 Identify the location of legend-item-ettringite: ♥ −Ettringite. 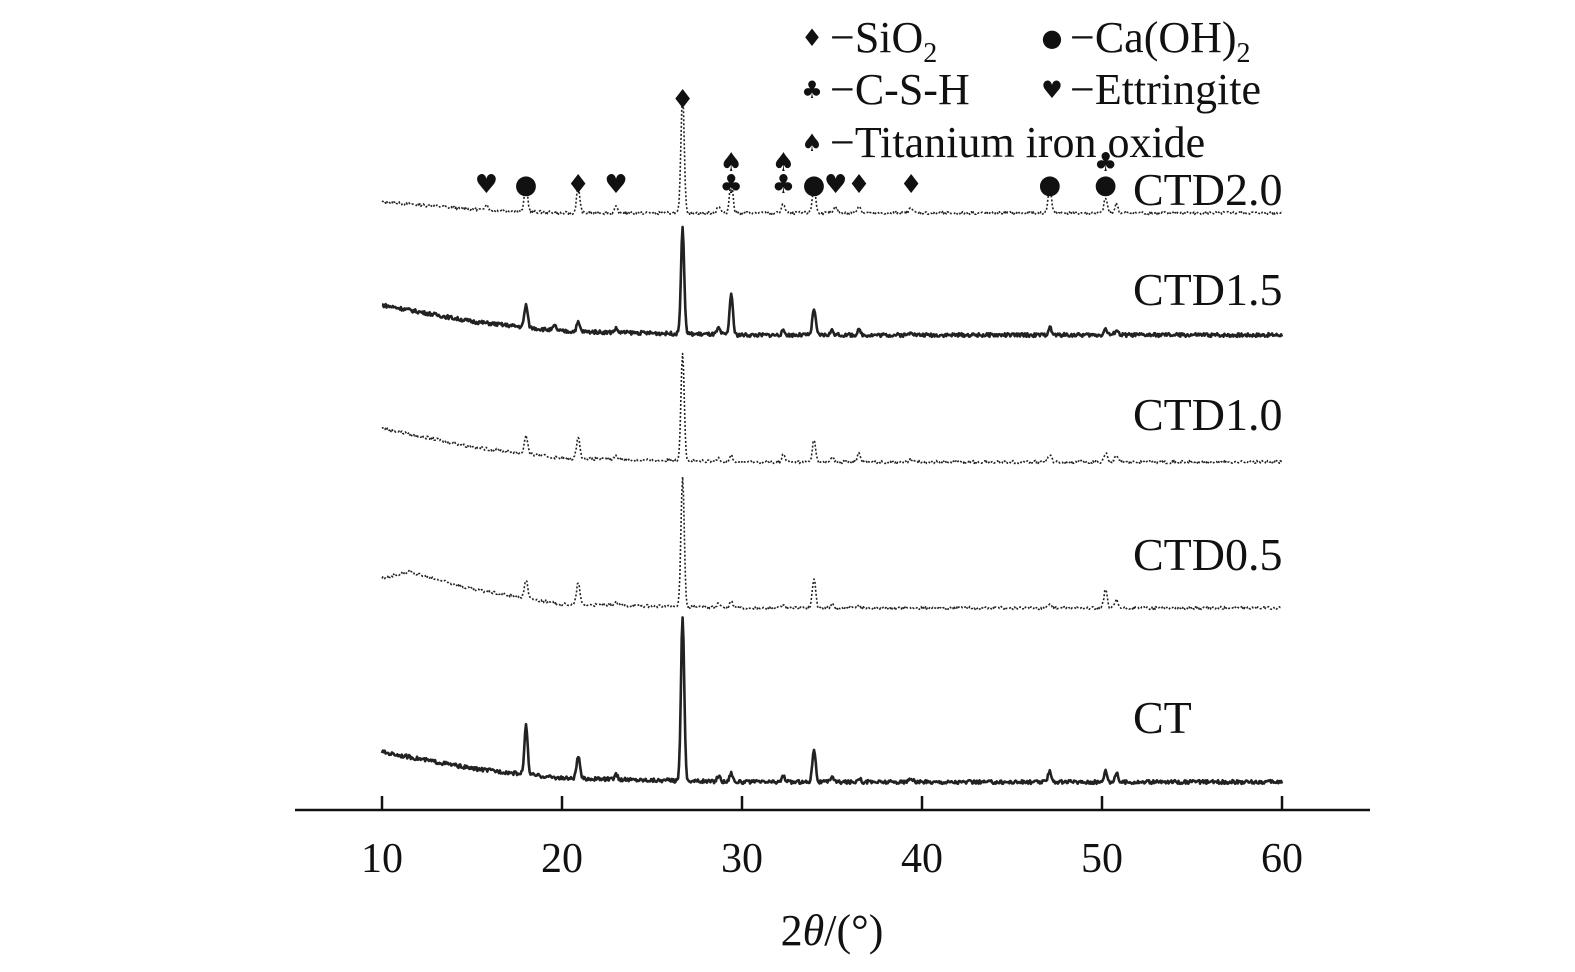
(1151, 89).